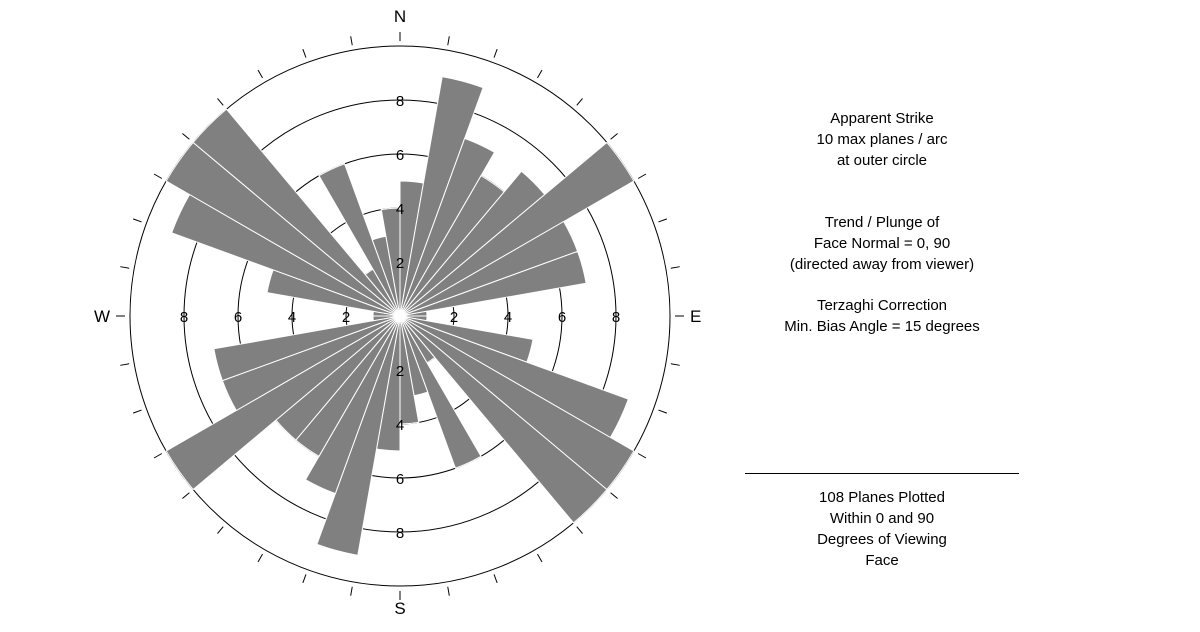  Describe the element at coordinates (400, 16) in the screenshot. I see `compass-north: N` at that location.